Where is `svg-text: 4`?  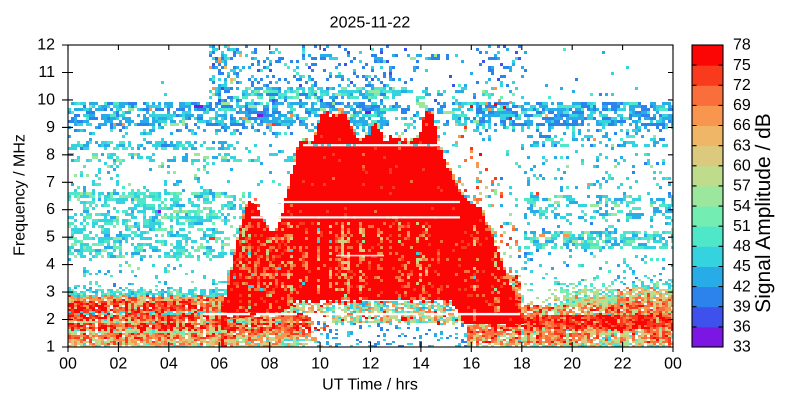 svg-text: 4 is located at coordinates (50, 264).